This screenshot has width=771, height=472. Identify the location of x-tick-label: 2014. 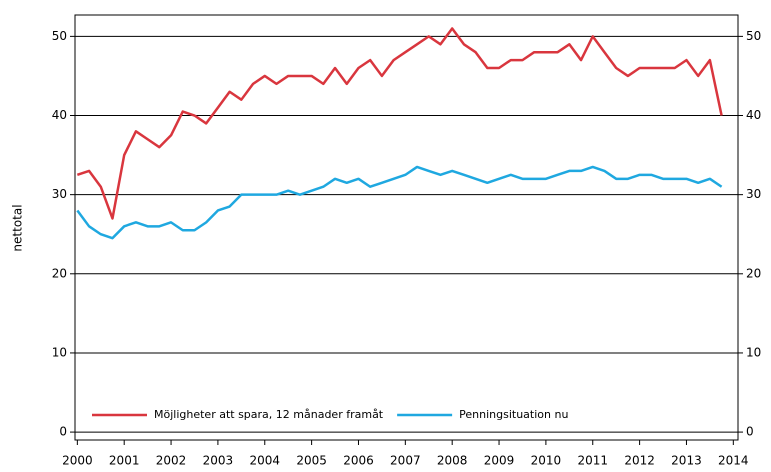
(733, 461).